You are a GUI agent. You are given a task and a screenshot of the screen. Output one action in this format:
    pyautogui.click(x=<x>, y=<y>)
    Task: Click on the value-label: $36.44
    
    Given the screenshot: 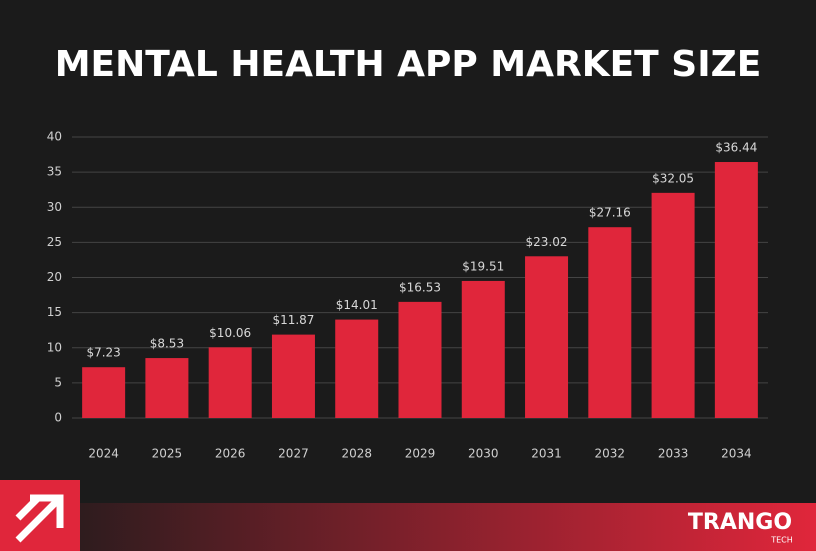 What is the action you would take?
    pyautogui.click(x=736, y=148)
    